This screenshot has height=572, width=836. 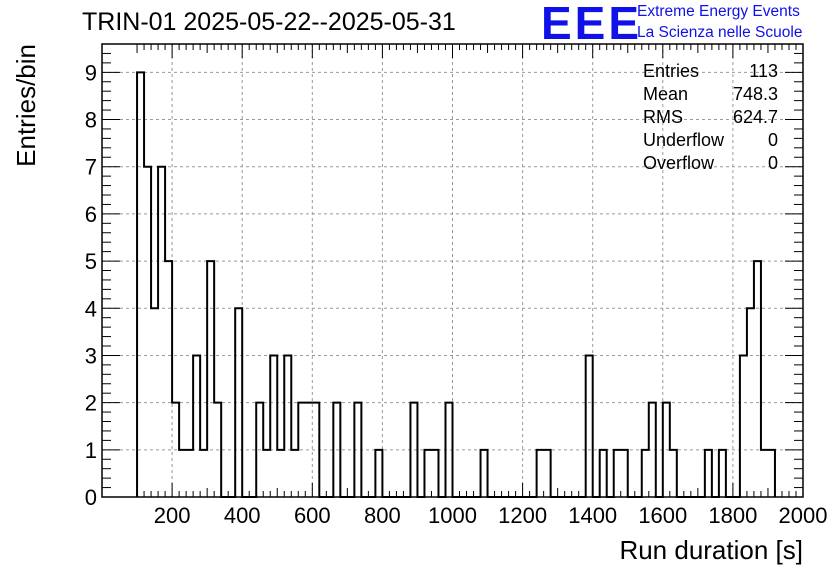 What do you see at coordinates (684, 140) in the screenshot?
I see `stat-label: Underflow` at bounding box center [684, 140].